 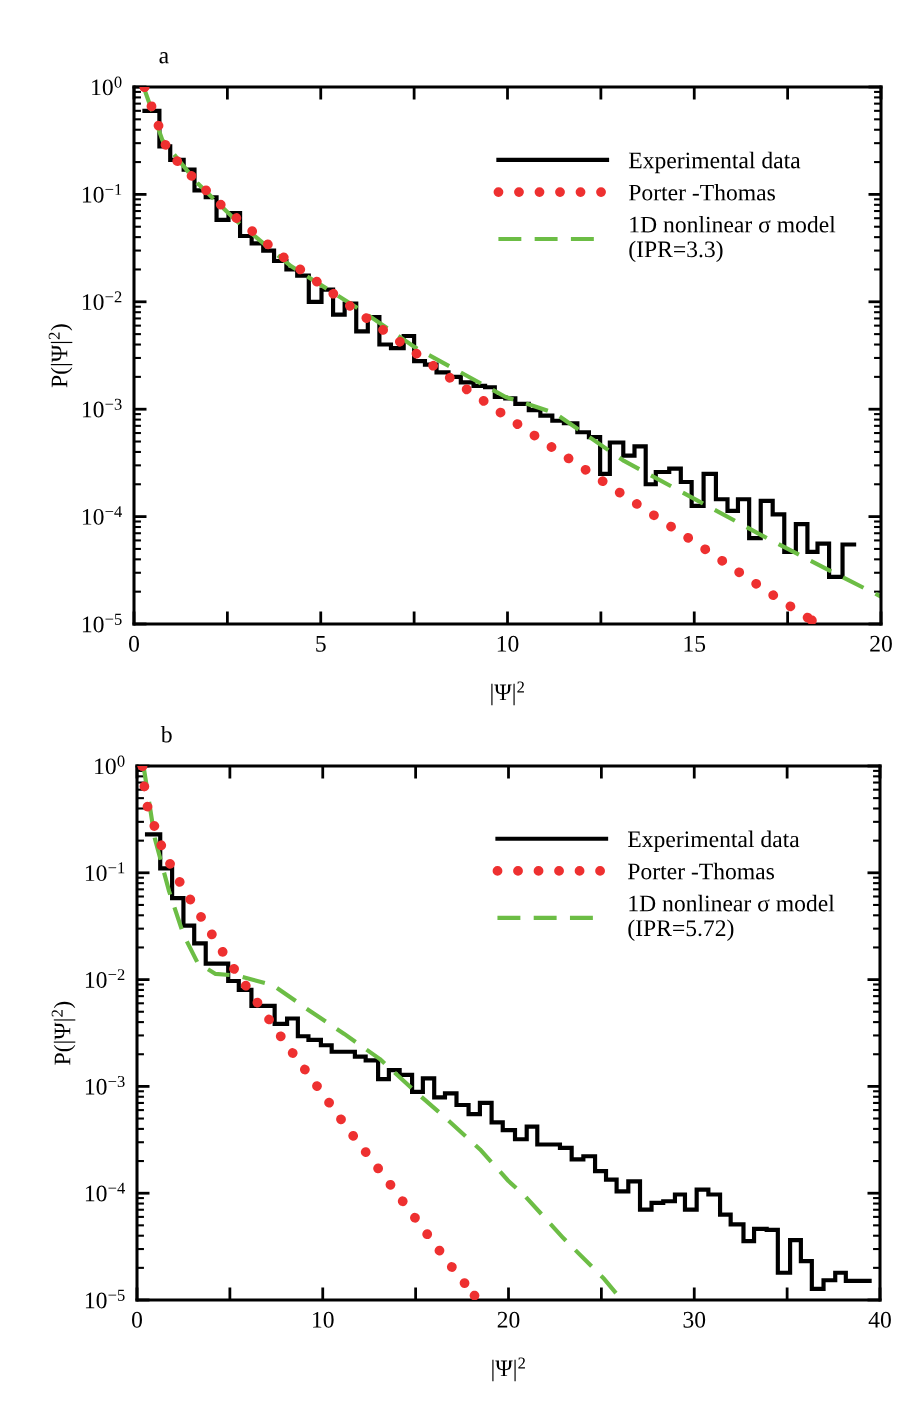 I want to click on x-tick-label: 30, so click(x=694, y=1319).